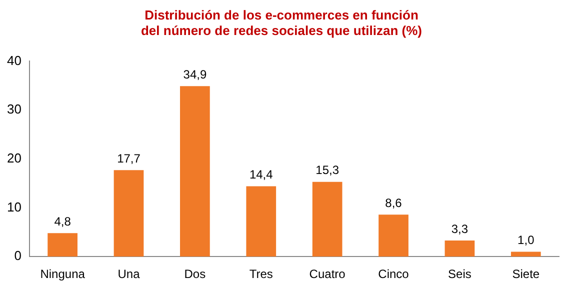  I want to click on y-tick-label: 30, so click(14, 109).